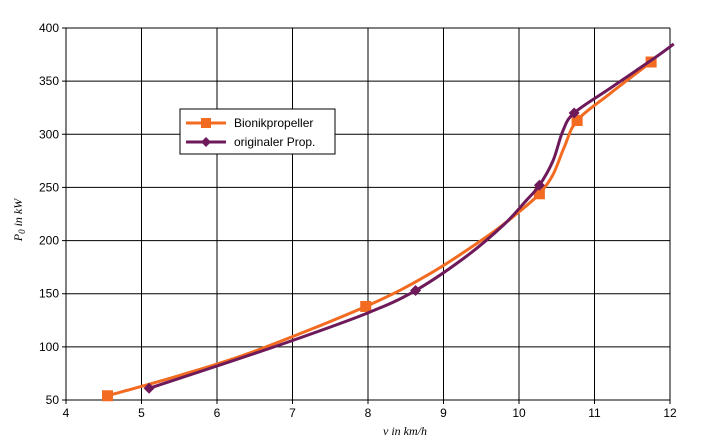 The height and width of the screenshot is (447, 725). I want to click on y-tick-label: 350, so click(49, 81).